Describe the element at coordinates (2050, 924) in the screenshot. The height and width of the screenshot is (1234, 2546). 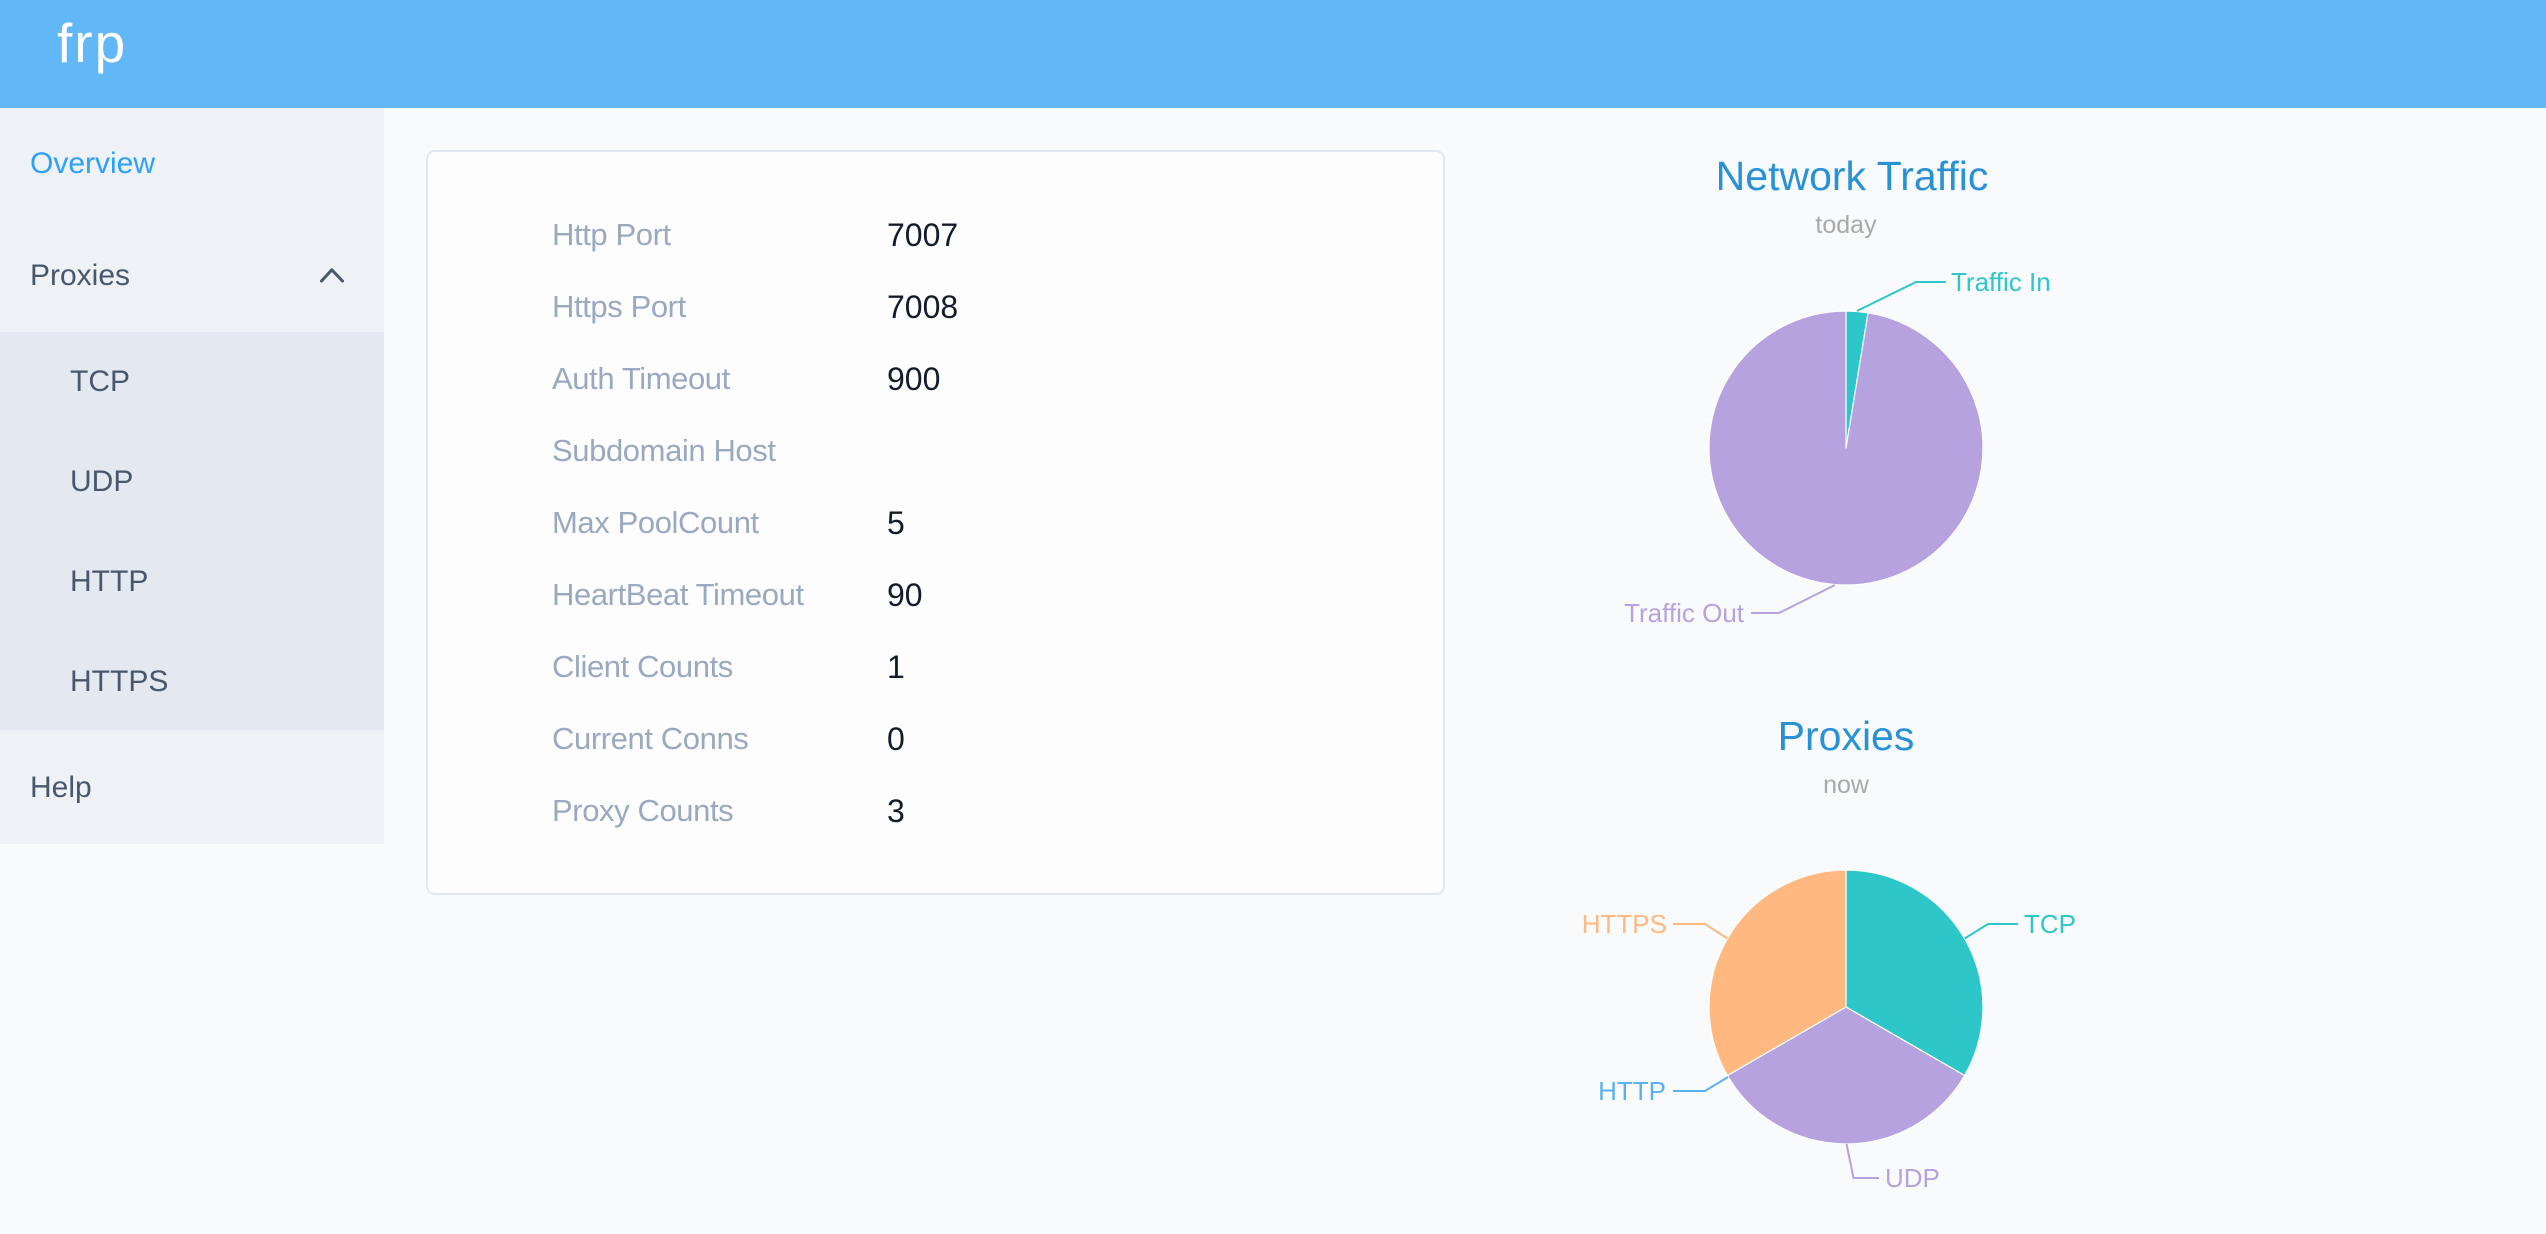
I see `svg-text: TCP` at that location.